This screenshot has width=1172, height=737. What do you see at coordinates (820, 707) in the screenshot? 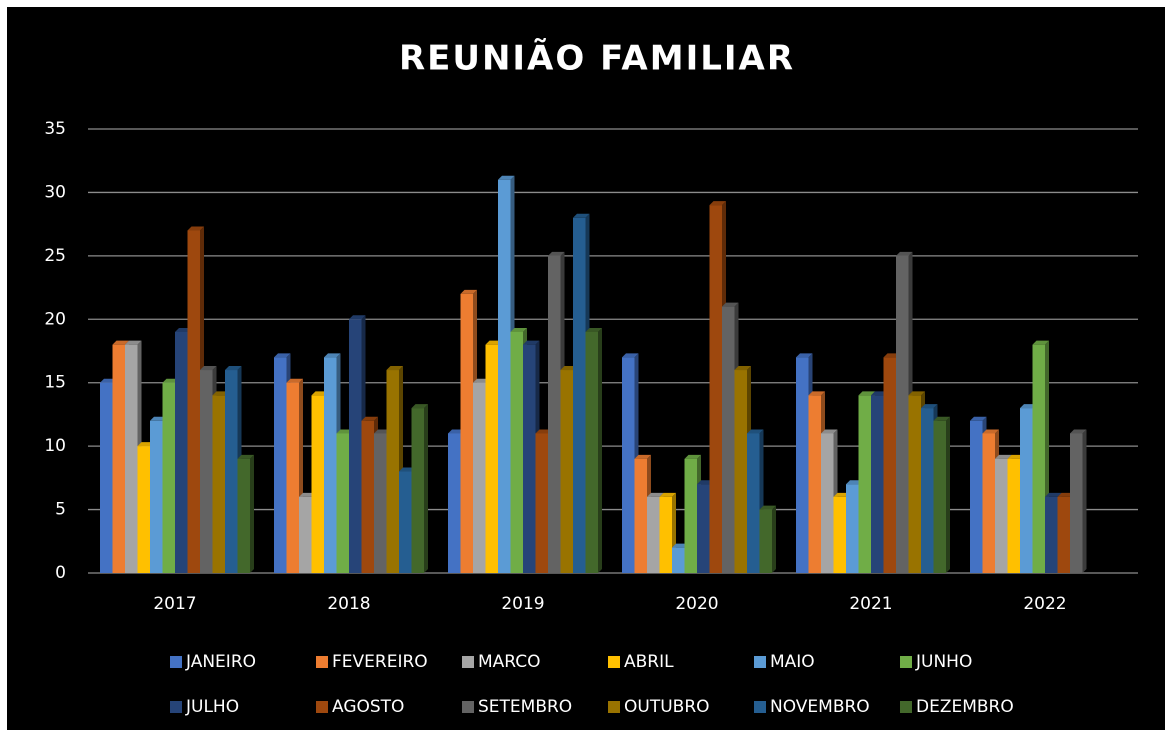
I see `legend-label: NOVEMBRO` at bounding box center [820, 707].